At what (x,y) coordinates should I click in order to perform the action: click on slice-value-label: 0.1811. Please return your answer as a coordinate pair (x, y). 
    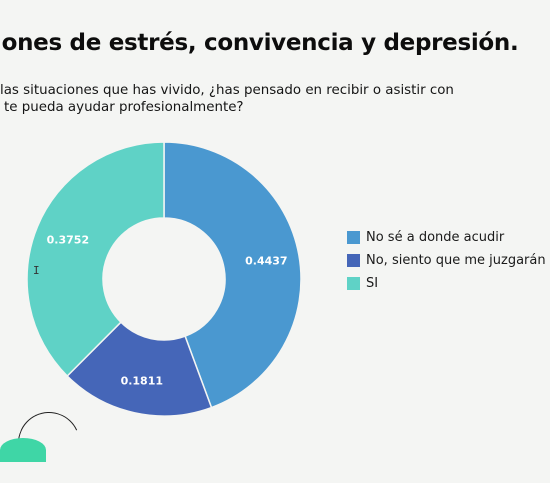
    Looking at the image, I should click on (142, 381).